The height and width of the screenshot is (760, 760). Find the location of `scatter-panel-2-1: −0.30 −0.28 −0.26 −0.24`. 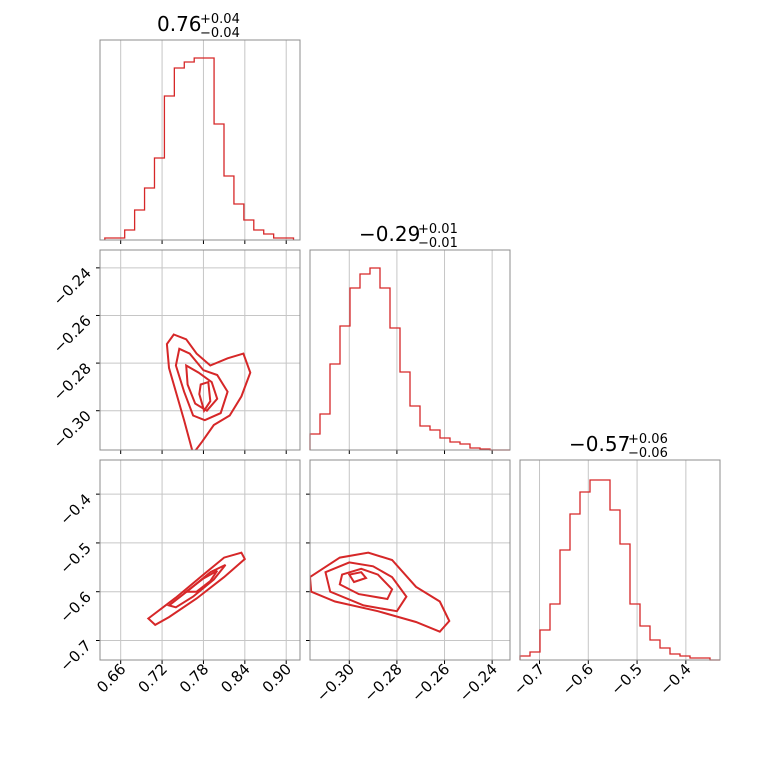

scatter-panel-2-1: −0.30 −0.28 −0.26 −0.24 is located at coordinates (408, 582).